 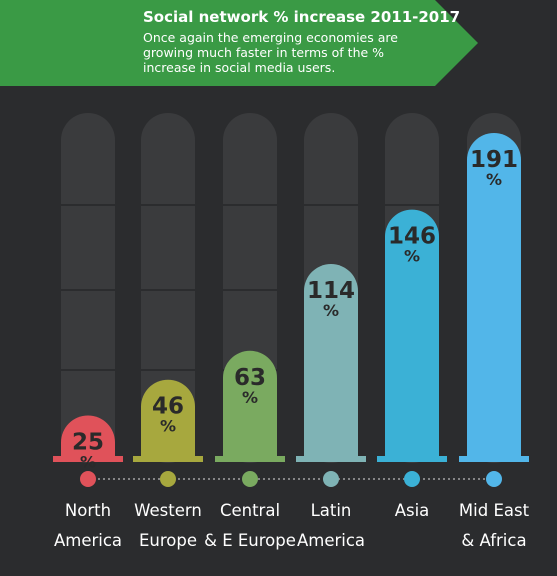 I want to click on category-label-line: Asia, so click(x=412, y=510).